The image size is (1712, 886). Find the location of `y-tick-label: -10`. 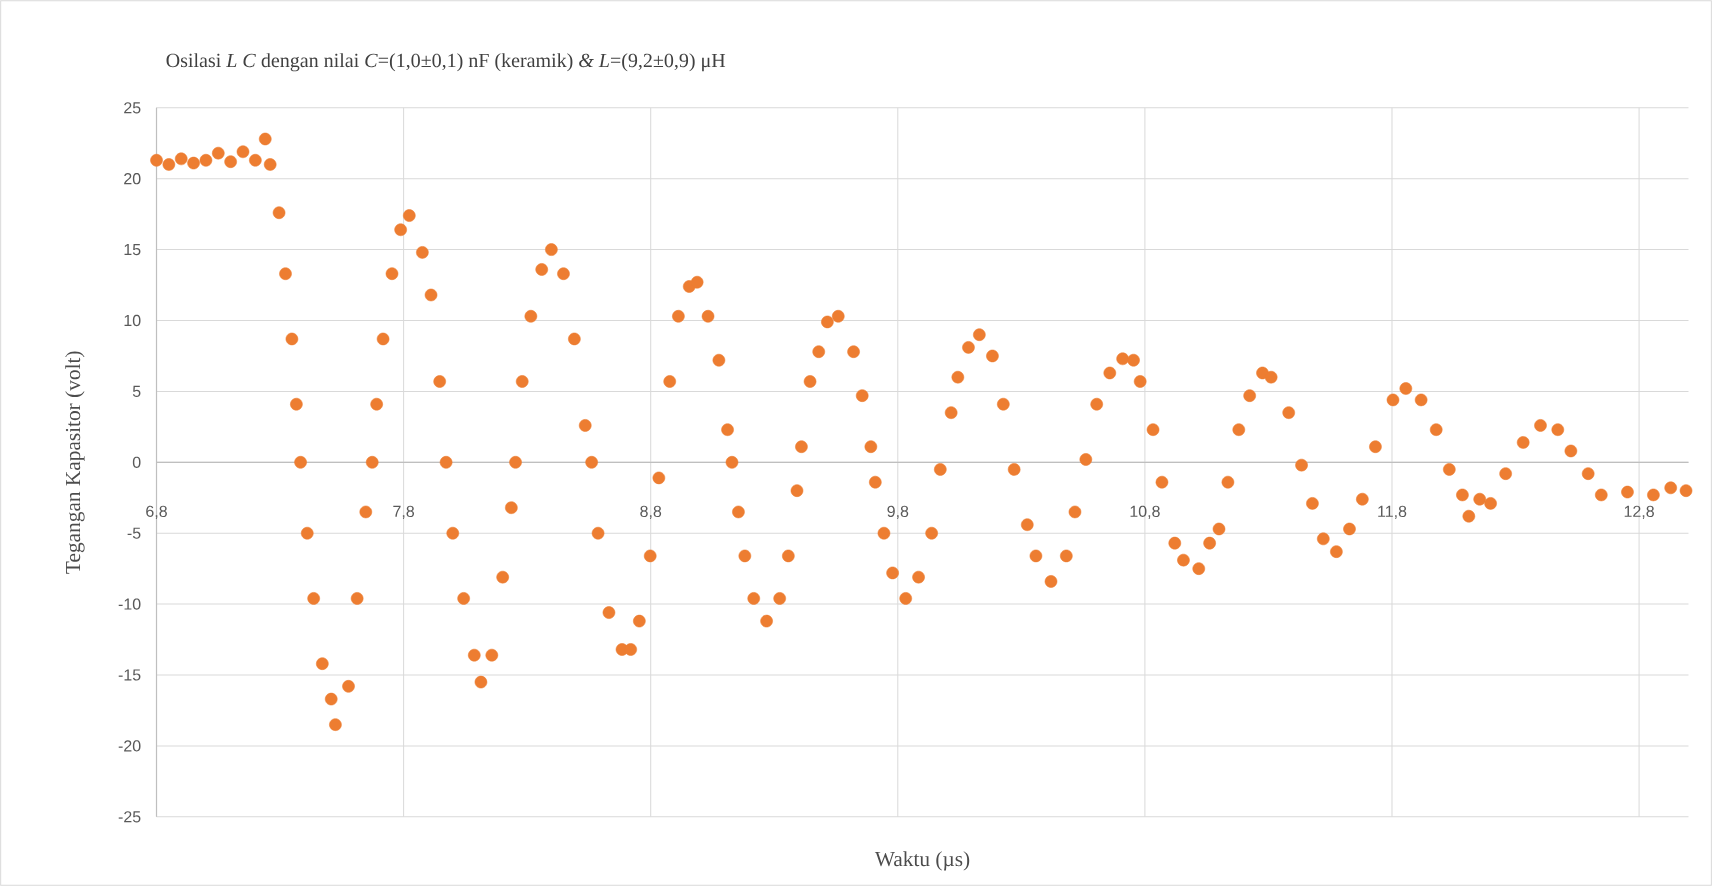

y-tick-label: -10 is located at coordinates (129, 604).